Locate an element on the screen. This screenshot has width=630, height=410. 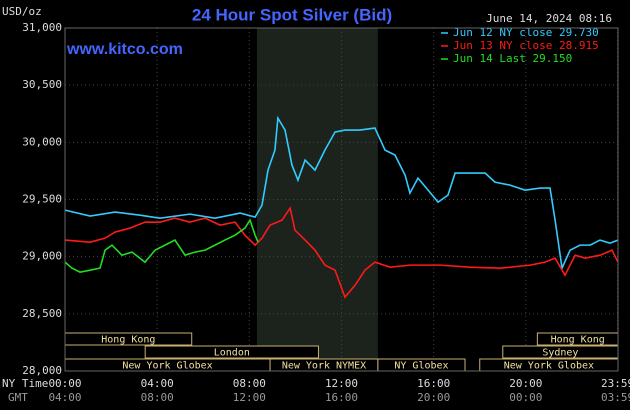
y-tick-label: 29,500 is located at coordinates (42, 199).